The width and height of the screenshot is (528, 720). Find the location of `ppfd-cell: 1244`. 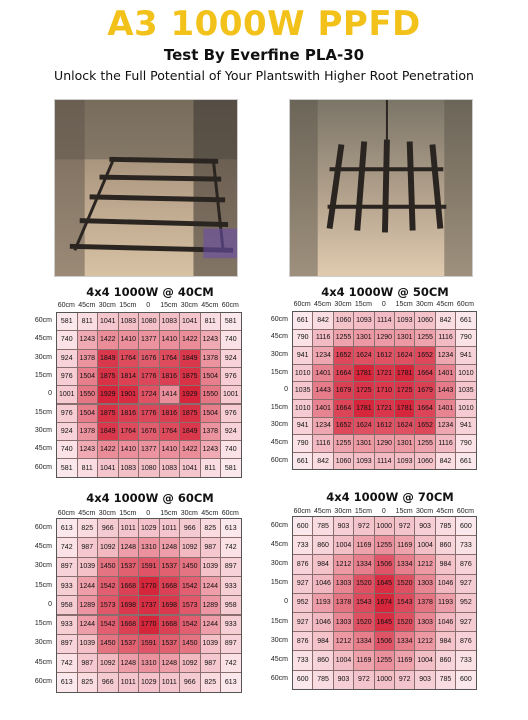

ppfd-cell: 1244 is located at coordinates (210, 586).